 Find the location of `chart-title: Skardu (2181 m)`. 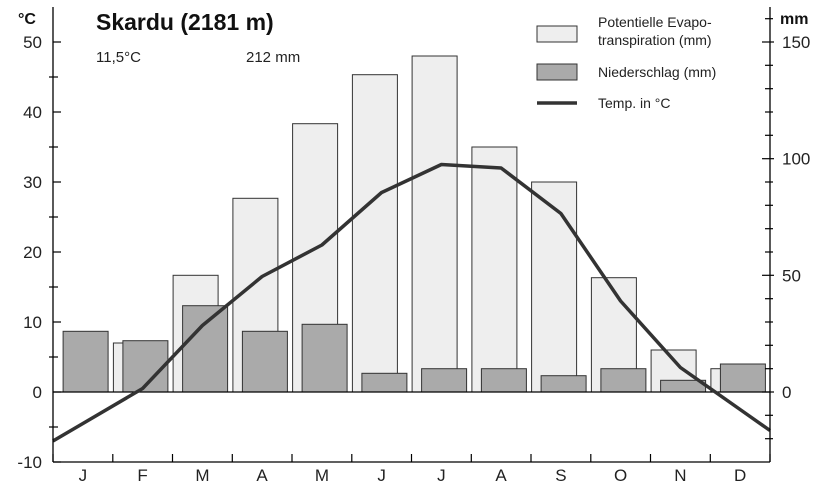

chart-title: Skardu (2181 m) is located at coordinates (185, 22).